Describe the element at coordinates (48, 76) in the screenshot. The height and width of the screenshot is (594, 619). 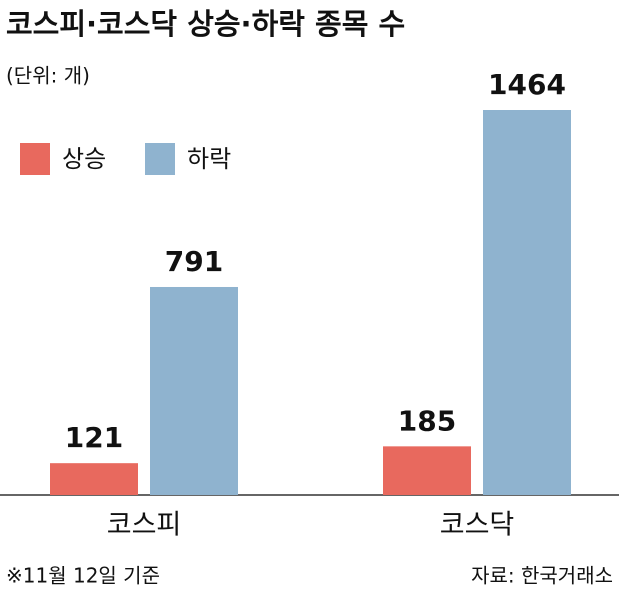
I see `chart-subtitle: (단위: 개)` at that location.